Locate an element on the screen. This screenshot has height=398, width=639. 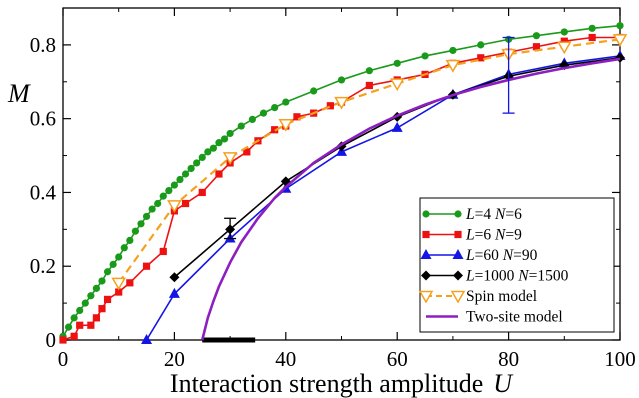
legend-entry: L=6 N=9 is located at coordinates (472, 235).